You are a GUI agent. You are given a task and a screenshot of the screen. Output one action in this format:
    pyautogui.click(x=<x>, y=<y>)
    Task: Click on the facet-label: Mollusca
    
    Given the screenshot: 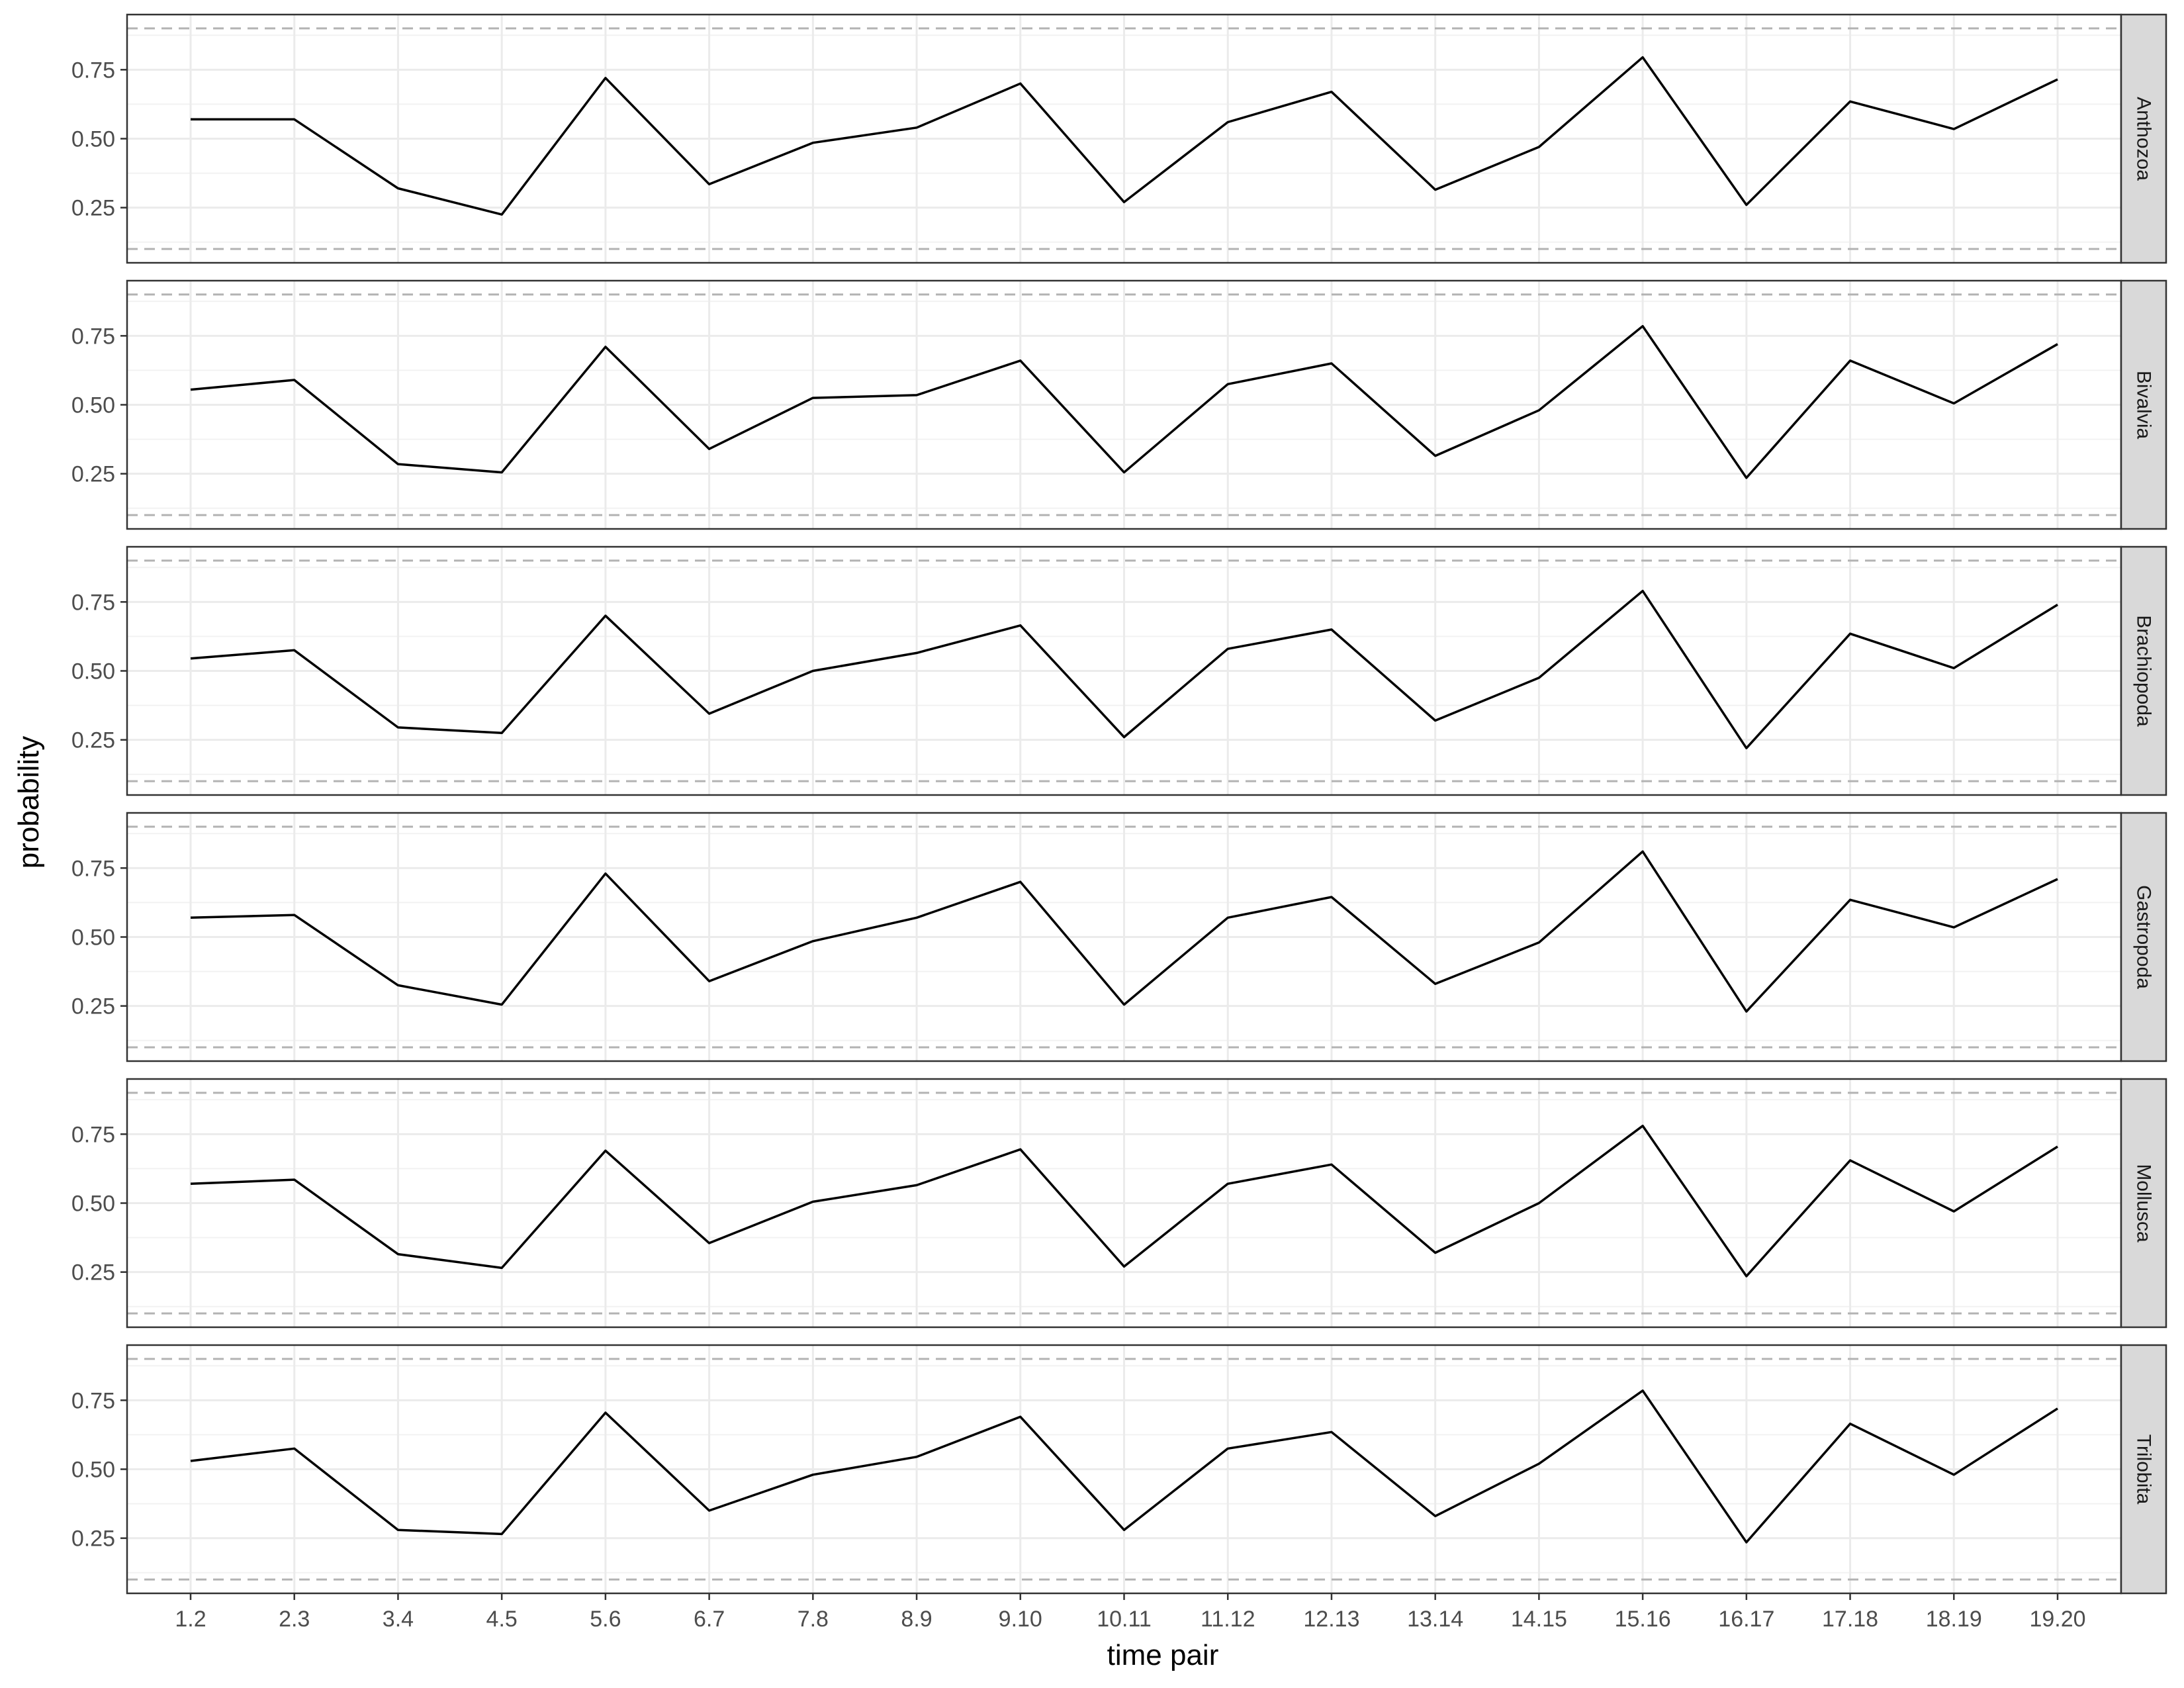 What is the action you would take?
    pyautogui.click(x=2144, y=1203)
    